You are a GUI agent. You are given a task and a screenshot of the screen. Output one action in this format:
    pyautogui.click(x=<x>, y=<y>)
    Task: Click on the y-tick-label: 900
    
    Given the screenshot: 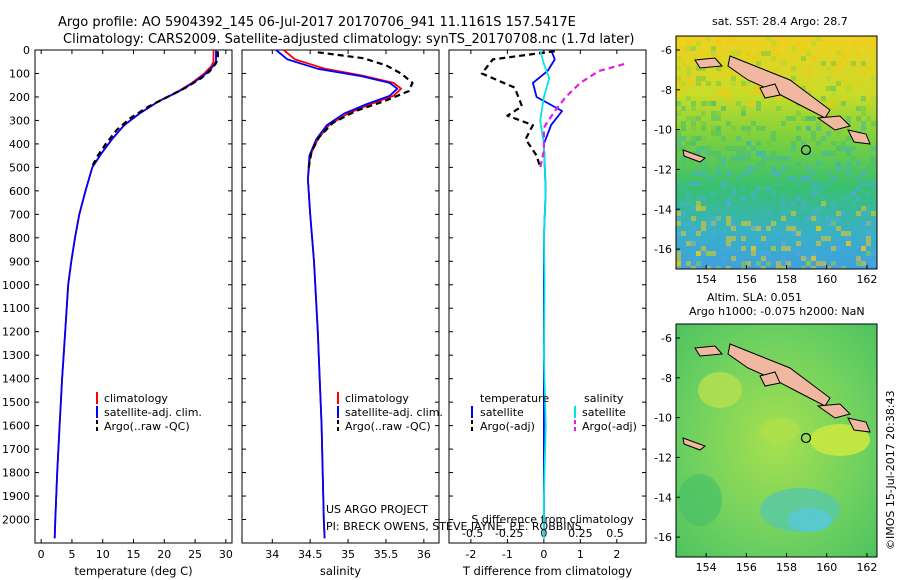 What is the action you would take?
    pyautogui.click(x=19, y=261)
    